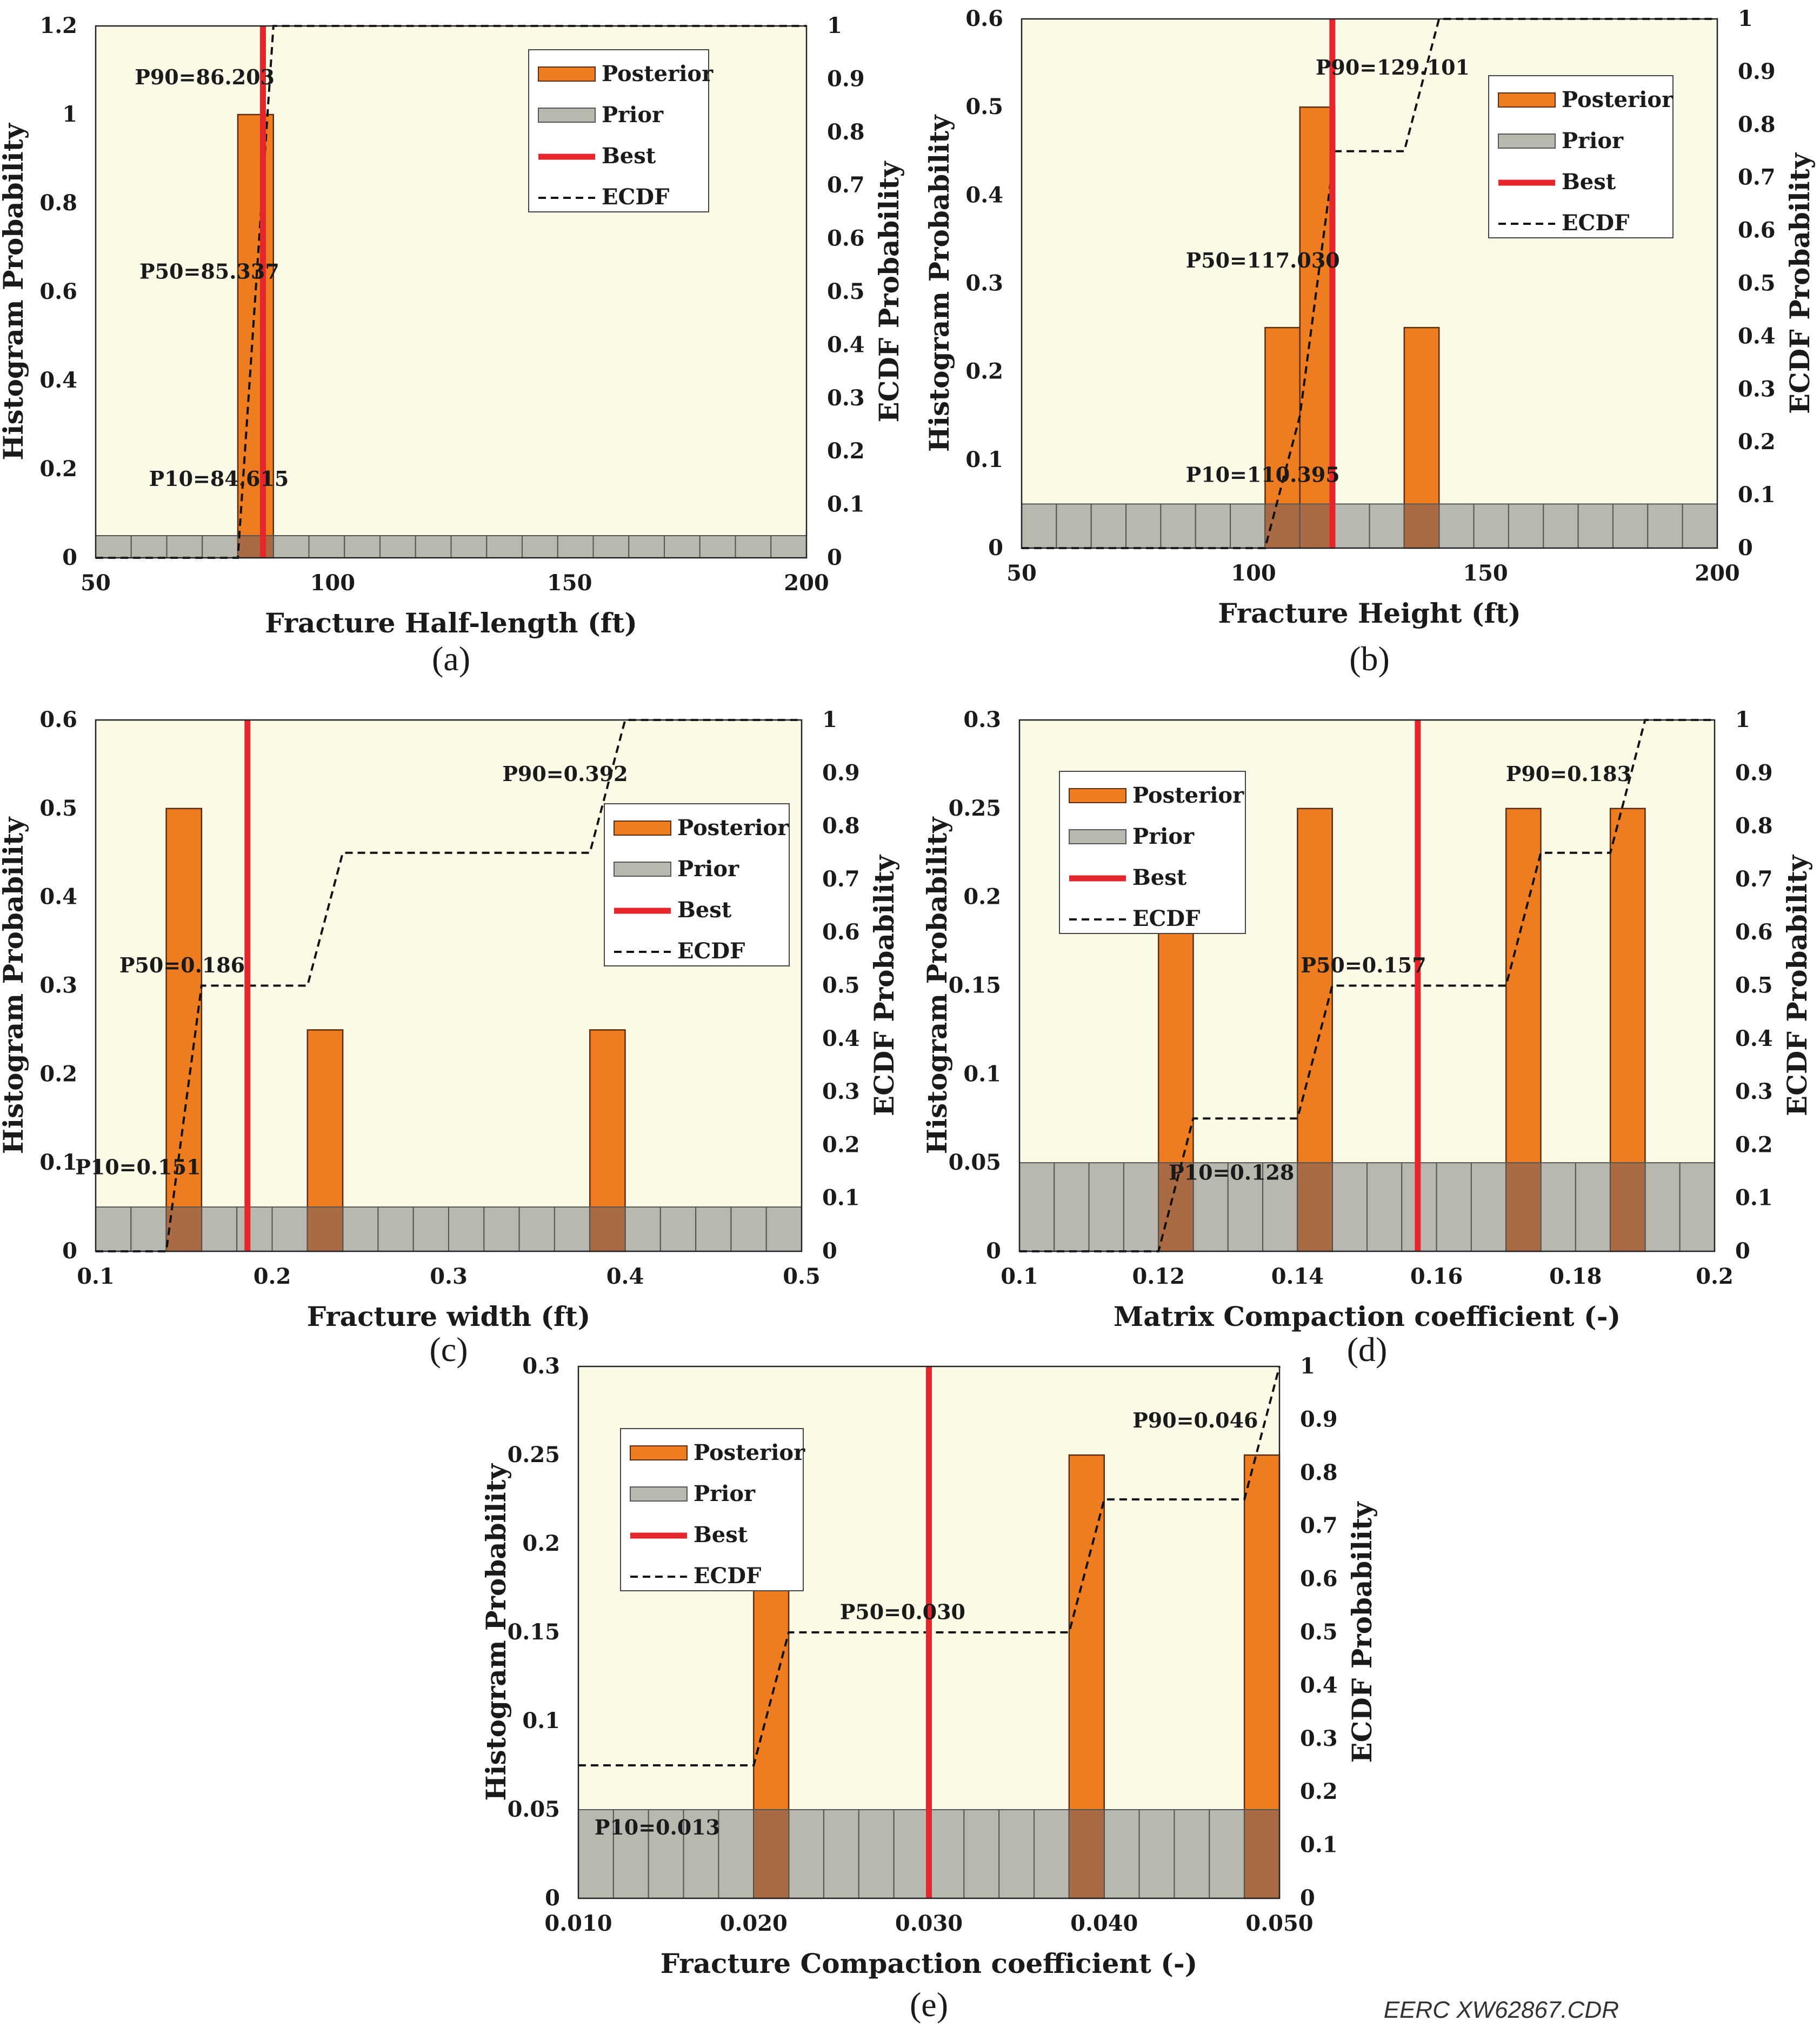 The height and width of the screenshot is (2041, 1820). Describe the element at coordinates (1502, 2010) in the screenshot. I see `figure-credit: EERC XW62867.CDR` at that location.